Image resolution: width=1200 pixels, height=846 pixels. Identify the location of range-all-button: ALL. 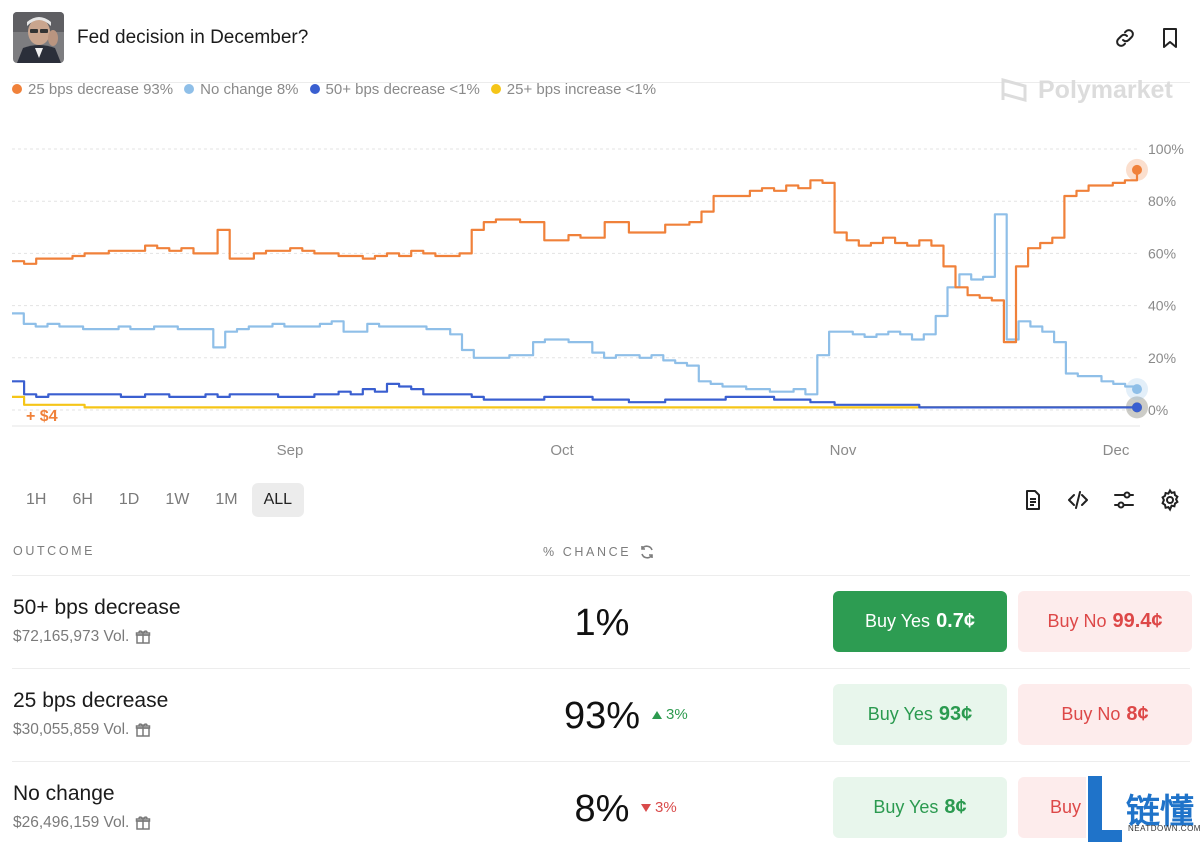
(278, 500).